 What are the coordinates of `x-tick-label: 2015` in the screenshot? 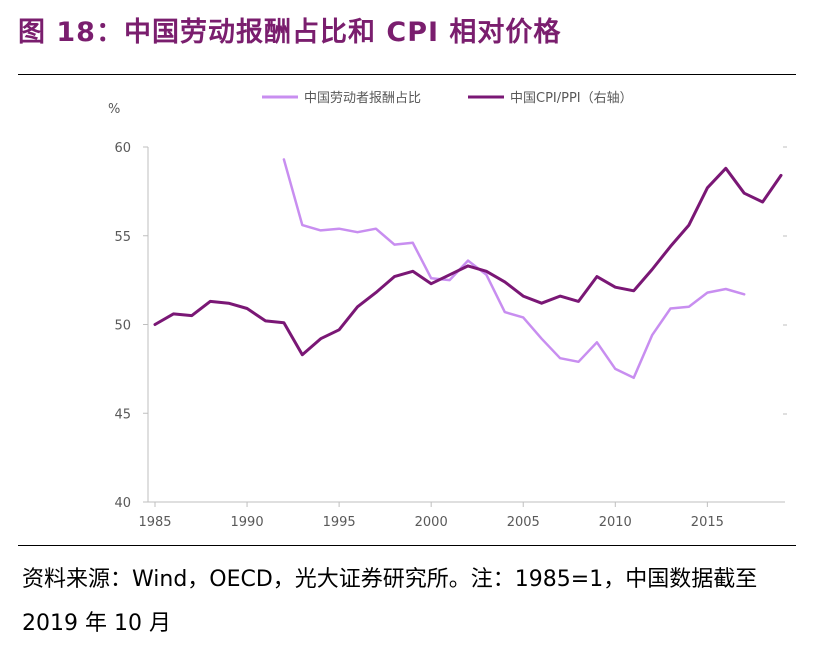 It's located at (707, 522).